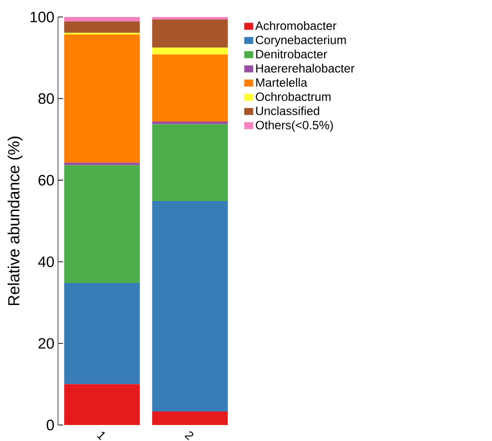 The height and width of the screenshot is (441, 492). I want to click on legend-label: Achromobacter, so click(295, 25).